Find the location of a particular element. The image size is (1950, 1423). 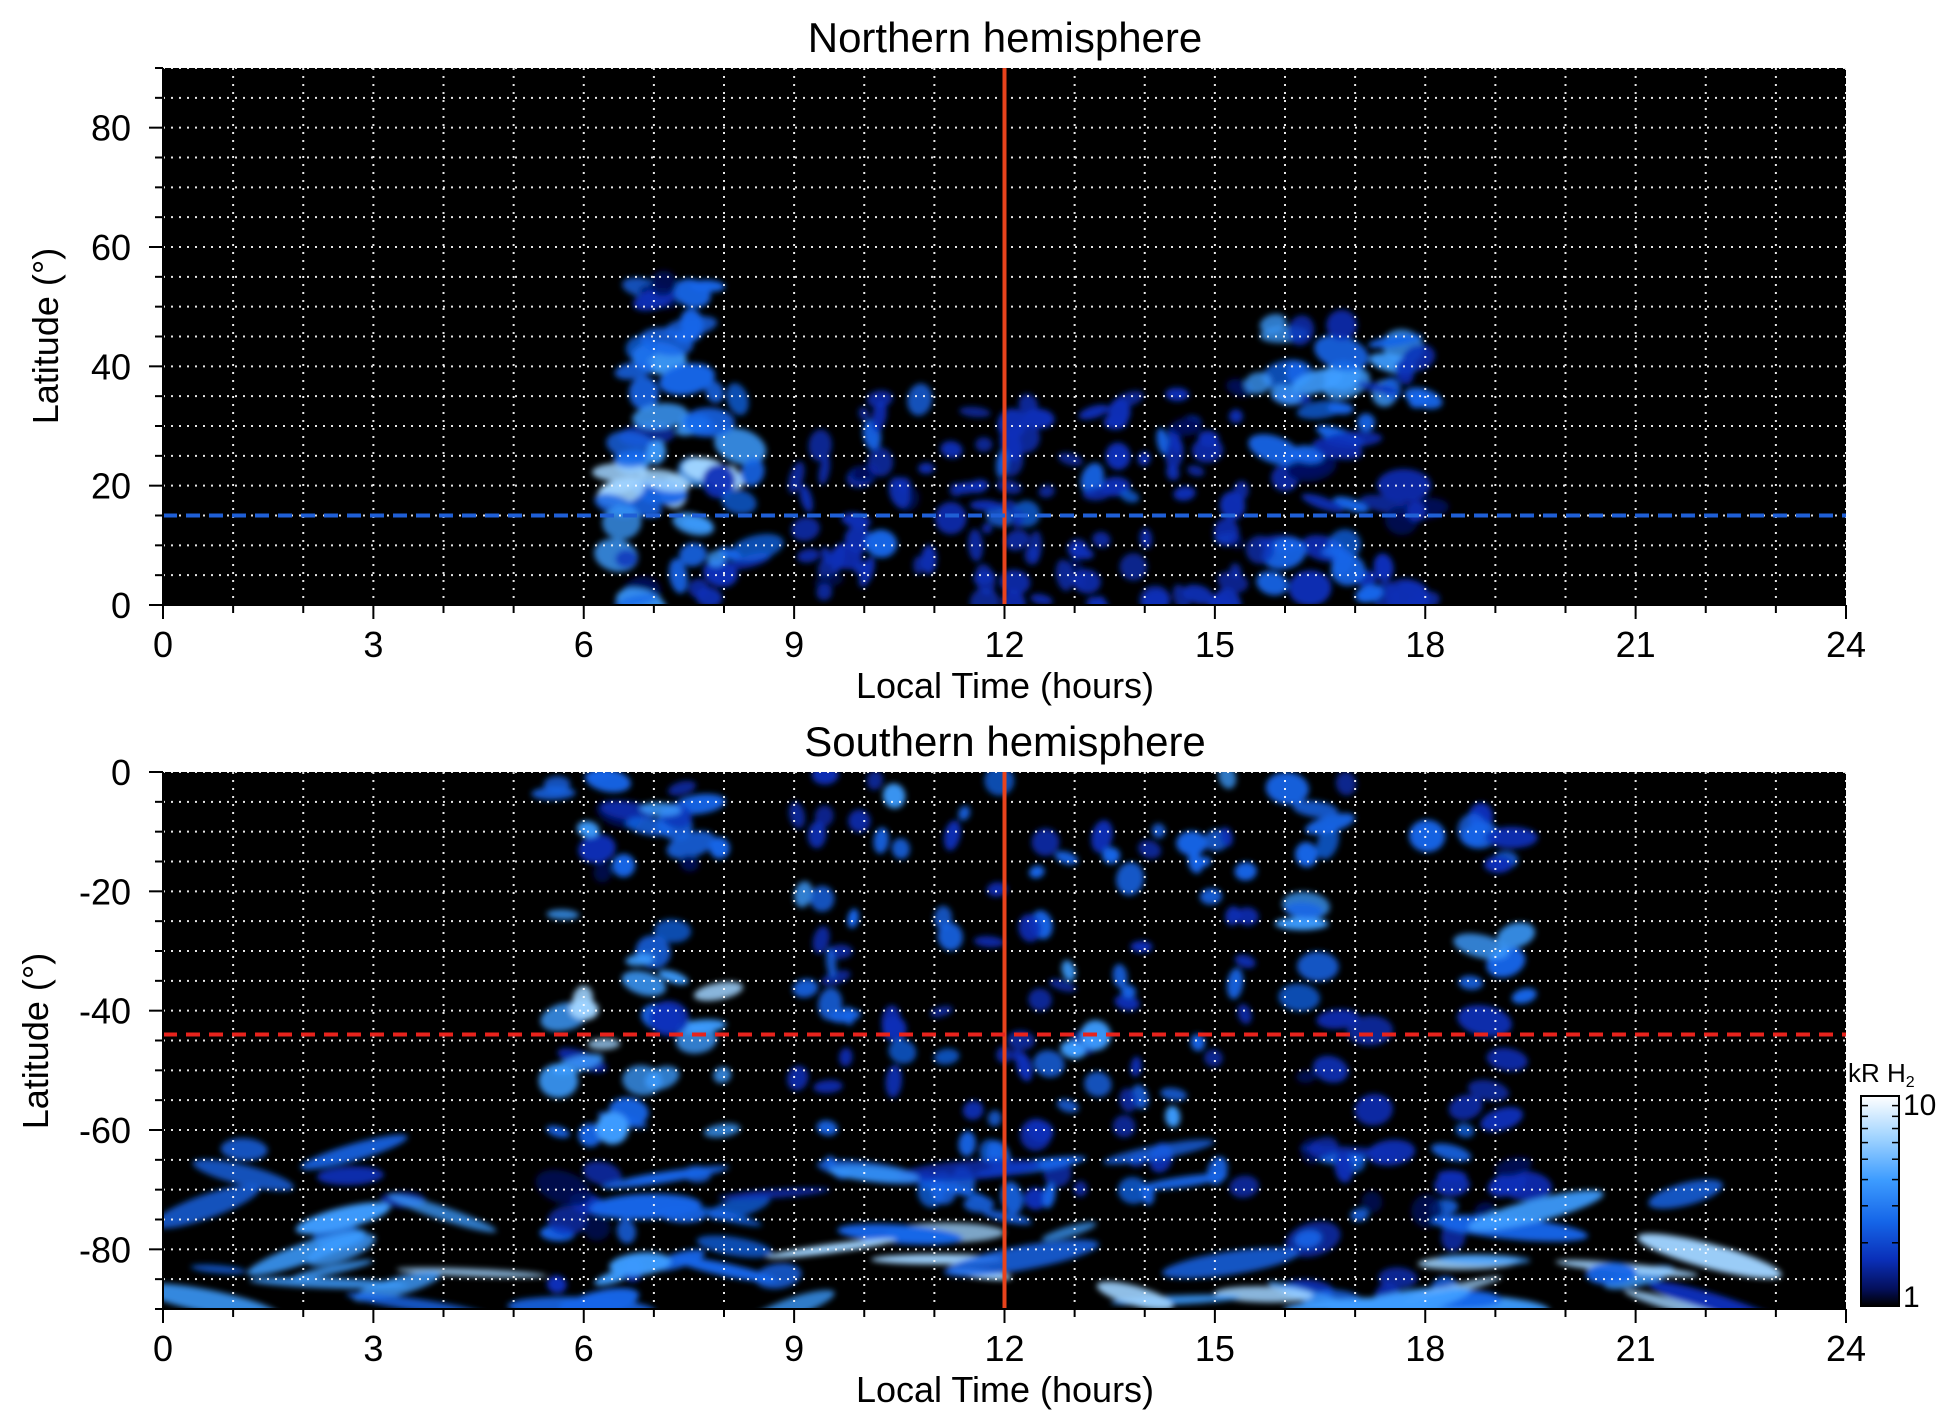

x-tick-label: 18 is located at coordinates (1425, 1348).